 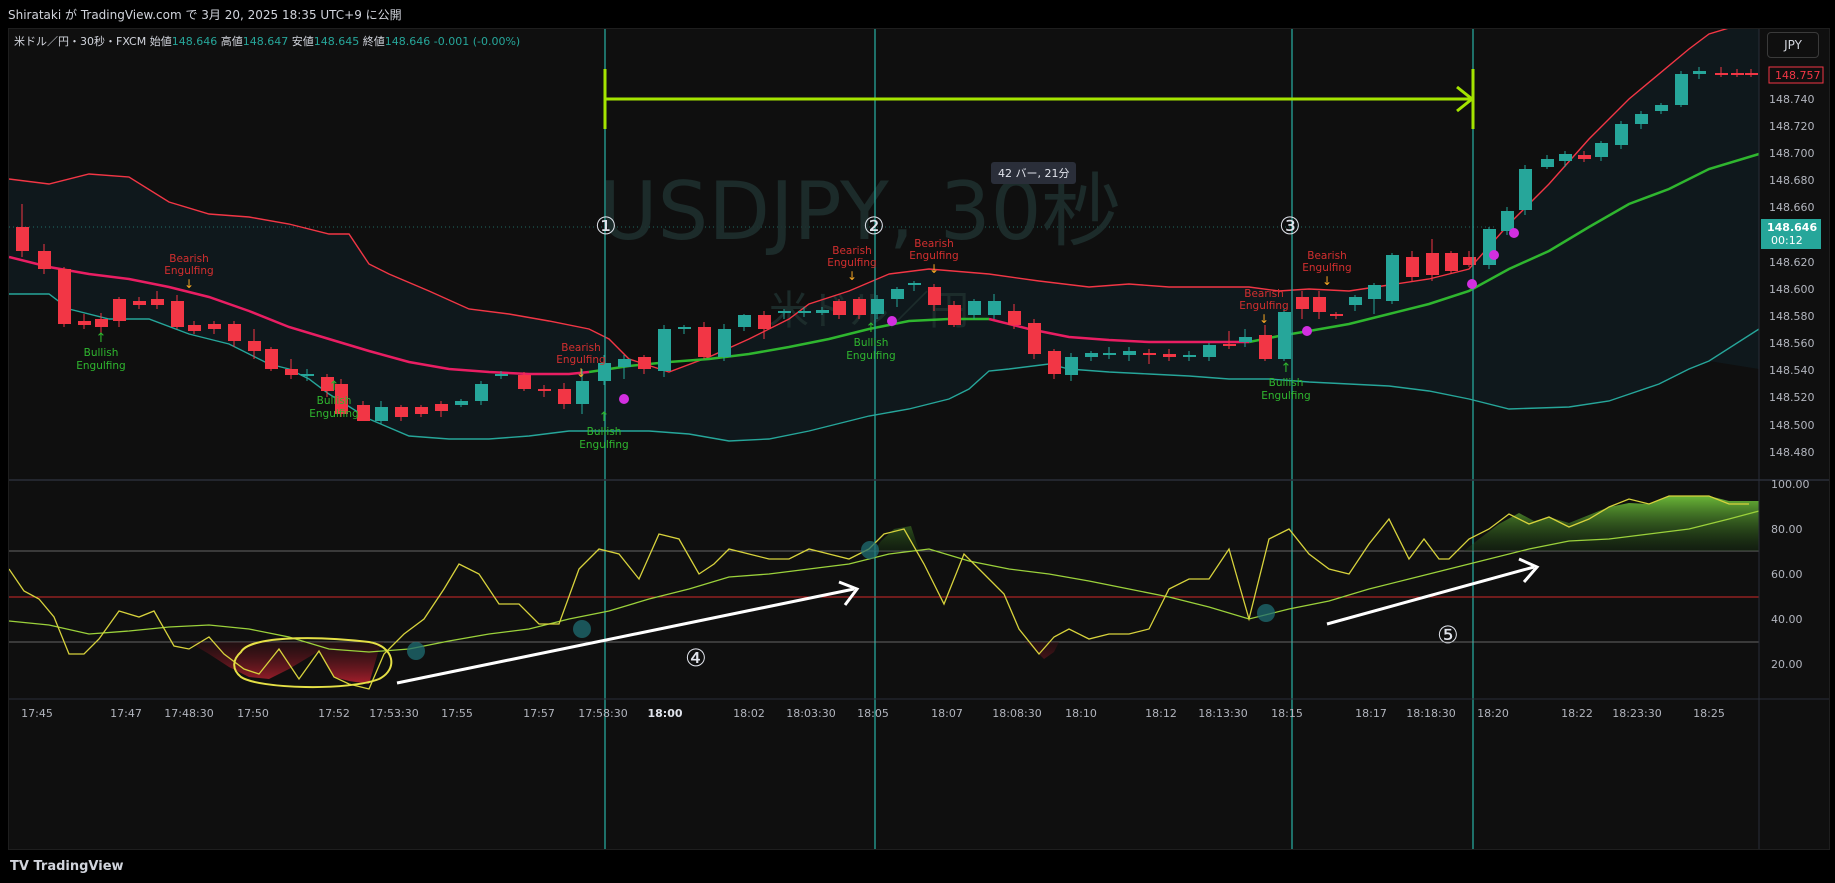 I want to click on price-tick-label: 148.600, so click(x=1792, y=289).